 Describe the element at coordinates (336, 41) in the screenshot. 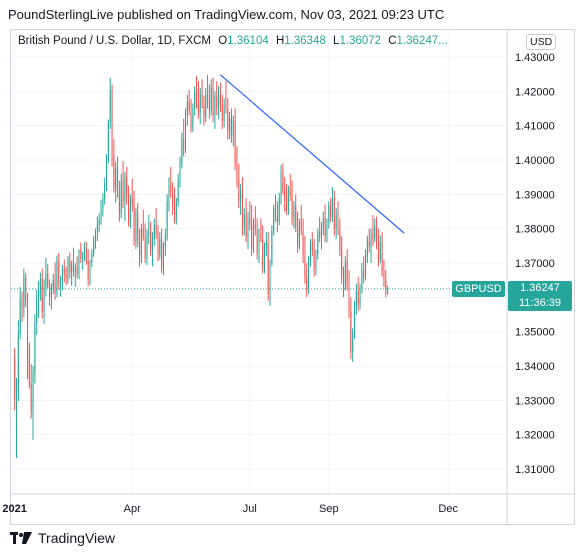

I see `low-label: L` at that location.